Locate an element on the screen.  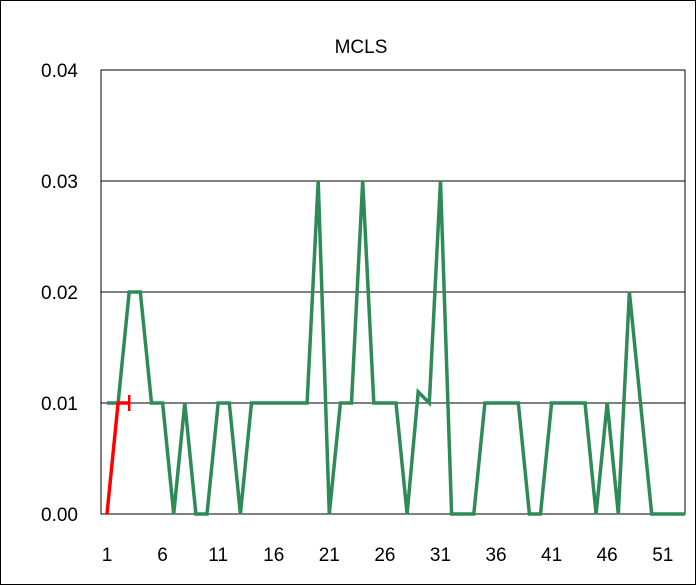
y-tick-label: 0.03 is located at coordinates (59, 182).